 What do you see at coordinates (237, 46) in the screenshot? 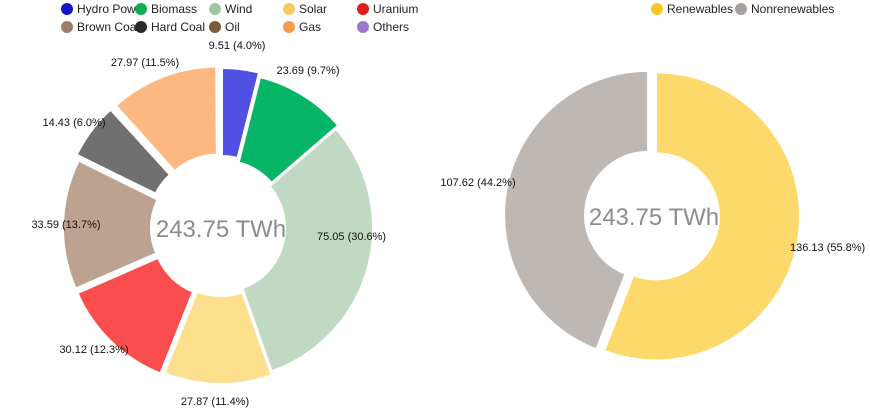
I see `slice-label-hydro-power: 9.51 (4.0%)` at bounding box center [237, 46].